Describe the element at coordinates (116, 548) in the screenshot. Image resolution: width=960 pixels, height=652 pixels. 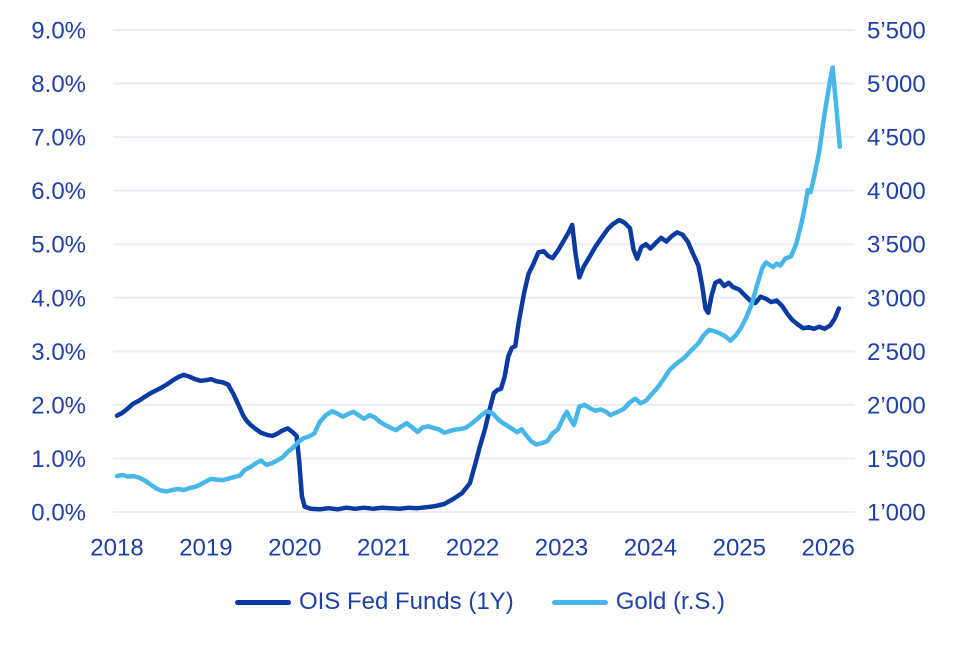
I see `x-tick-label: 2018` at that location.